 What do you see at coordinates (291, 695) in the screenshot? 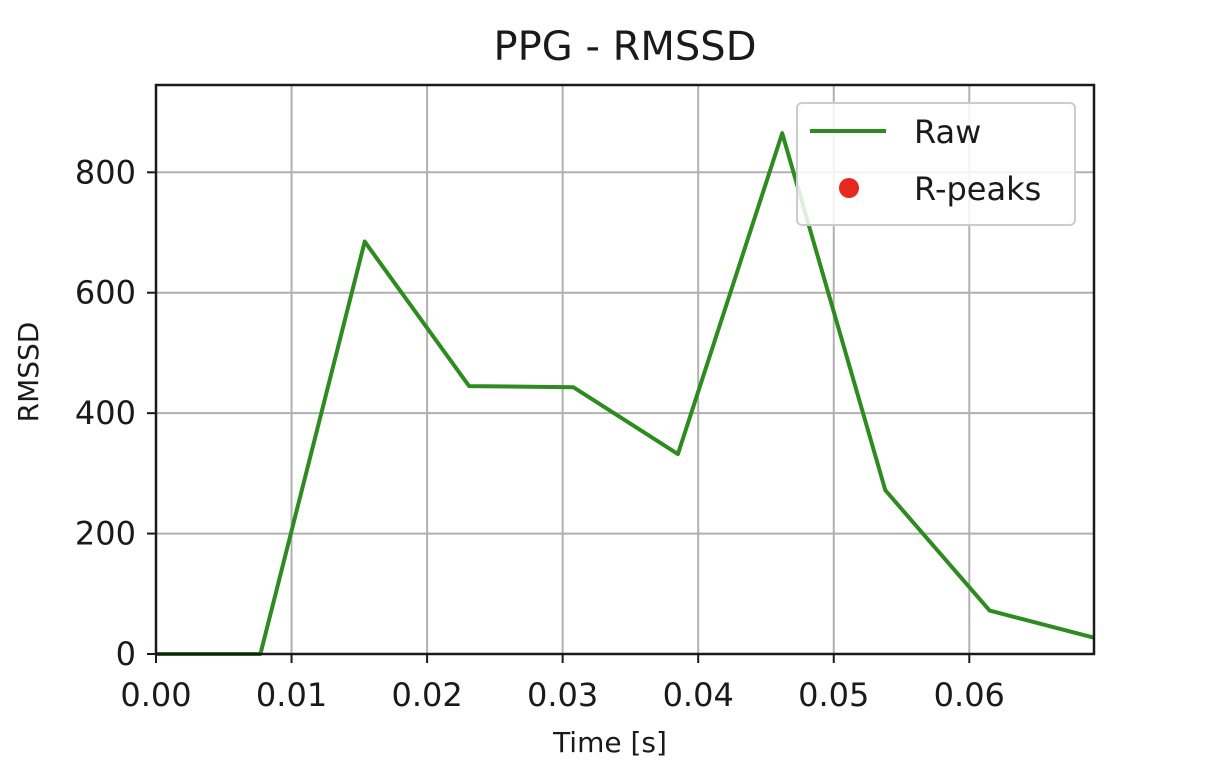
I see `x-tick-label: 0.01` at bounding box center [291, 695].